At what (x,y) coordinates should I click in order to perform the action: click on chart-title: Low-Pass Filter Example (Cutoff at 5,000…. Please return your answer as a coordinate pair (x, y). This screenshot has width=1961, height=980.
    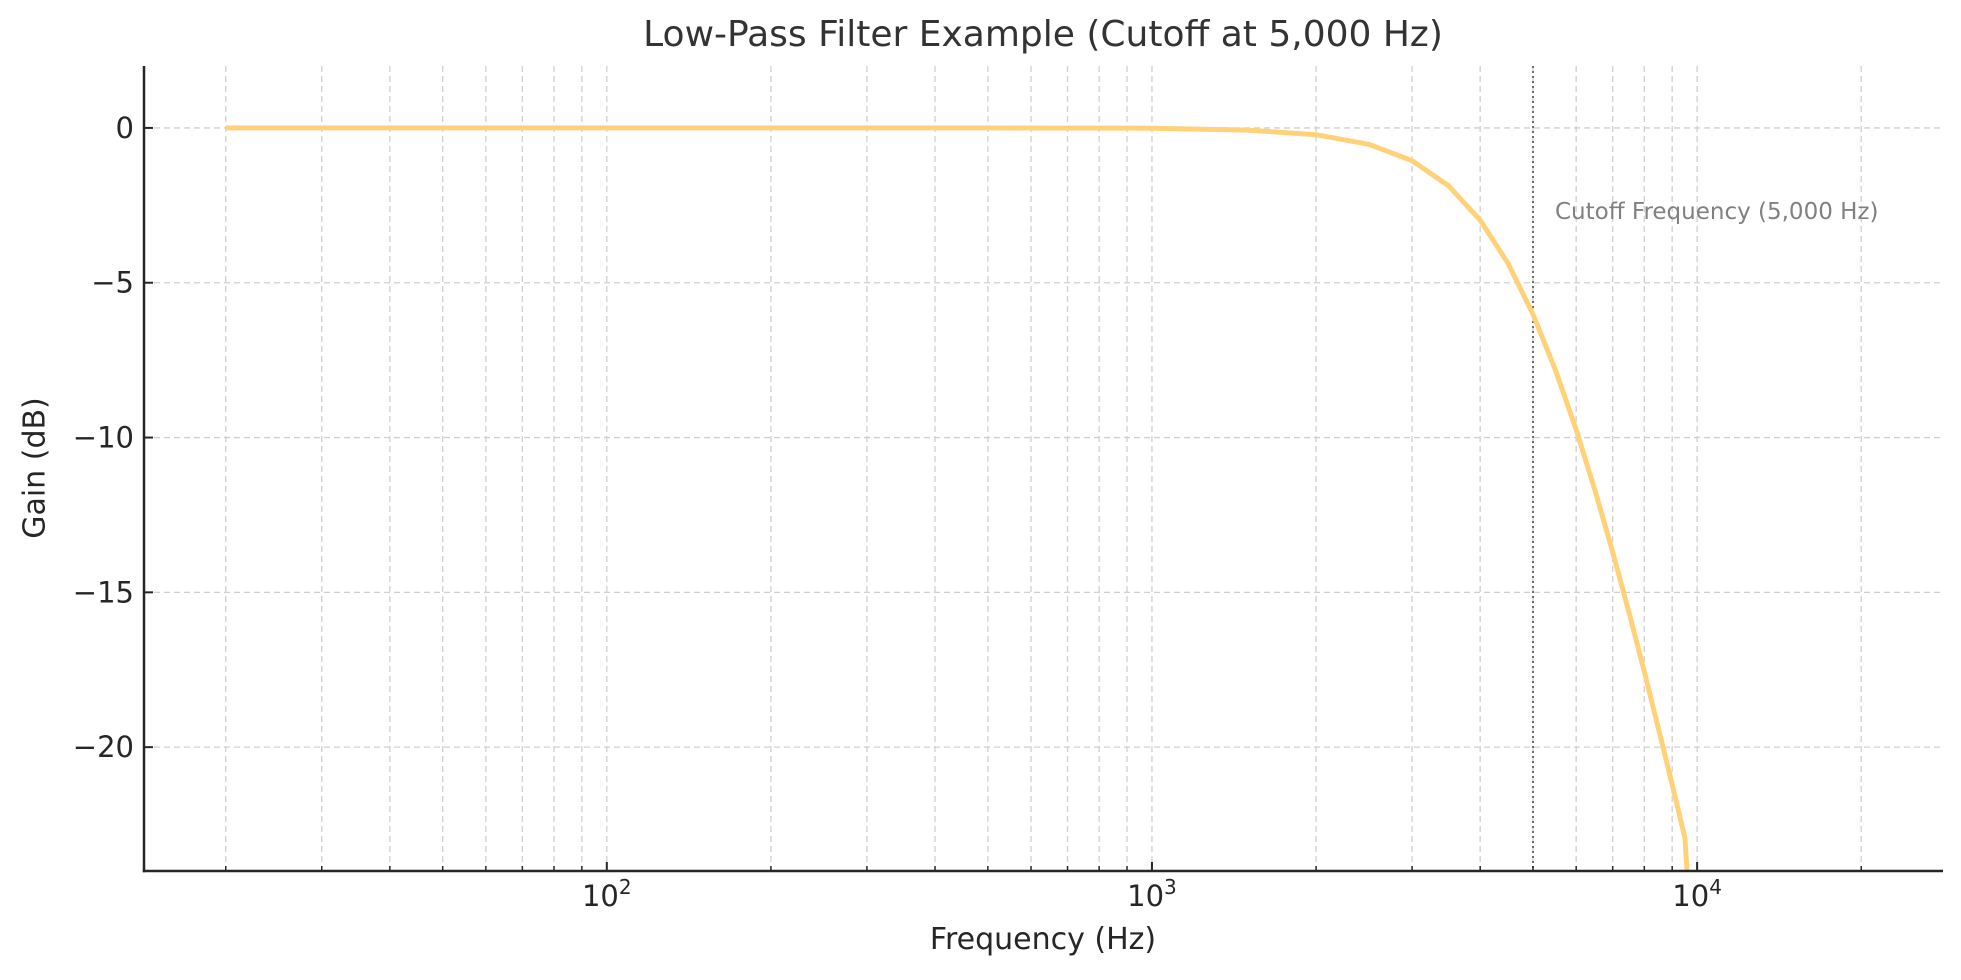
    Looking at the image, I should click on (1043, 34).